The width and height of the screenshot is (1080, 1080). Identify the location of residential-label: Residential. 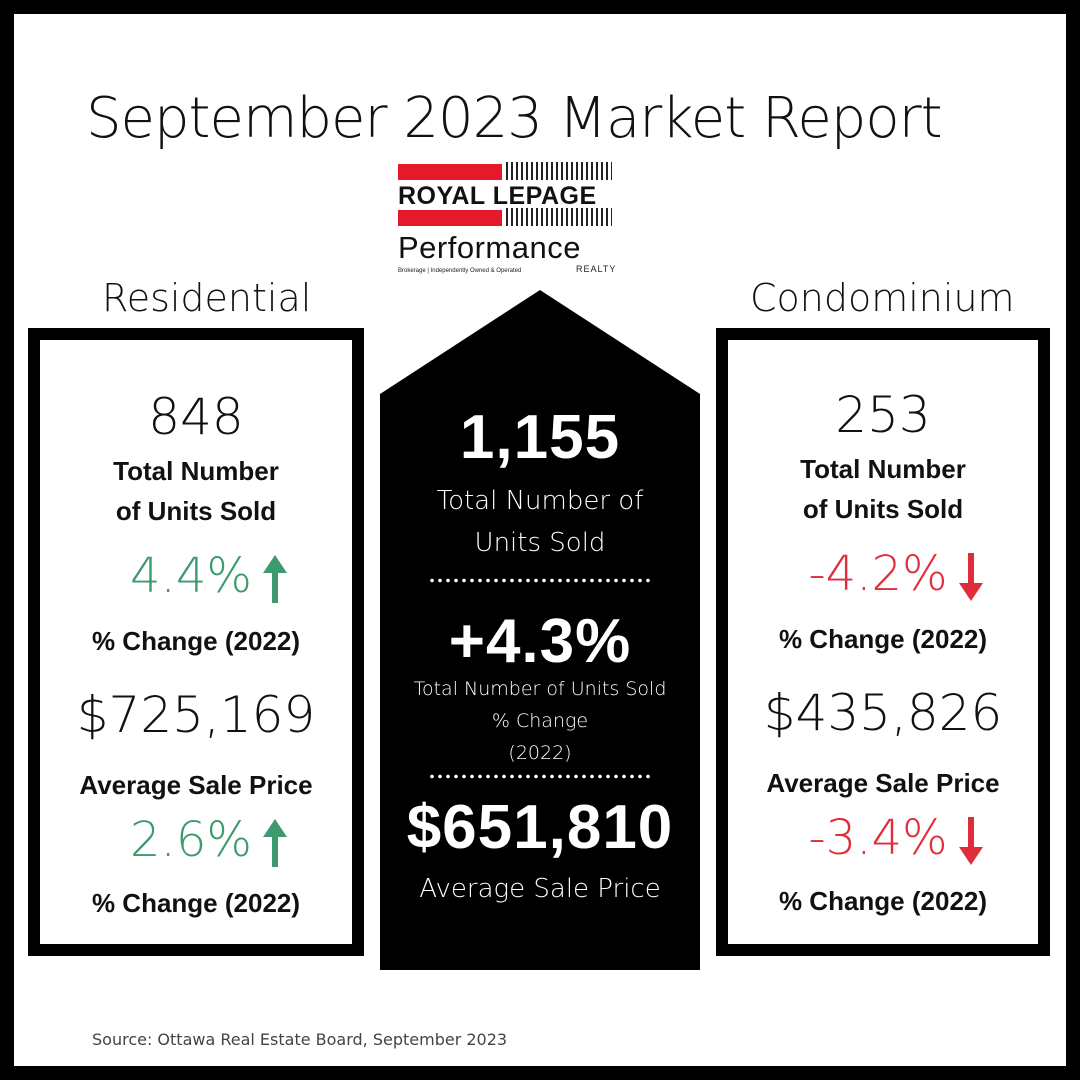
(207, 298).